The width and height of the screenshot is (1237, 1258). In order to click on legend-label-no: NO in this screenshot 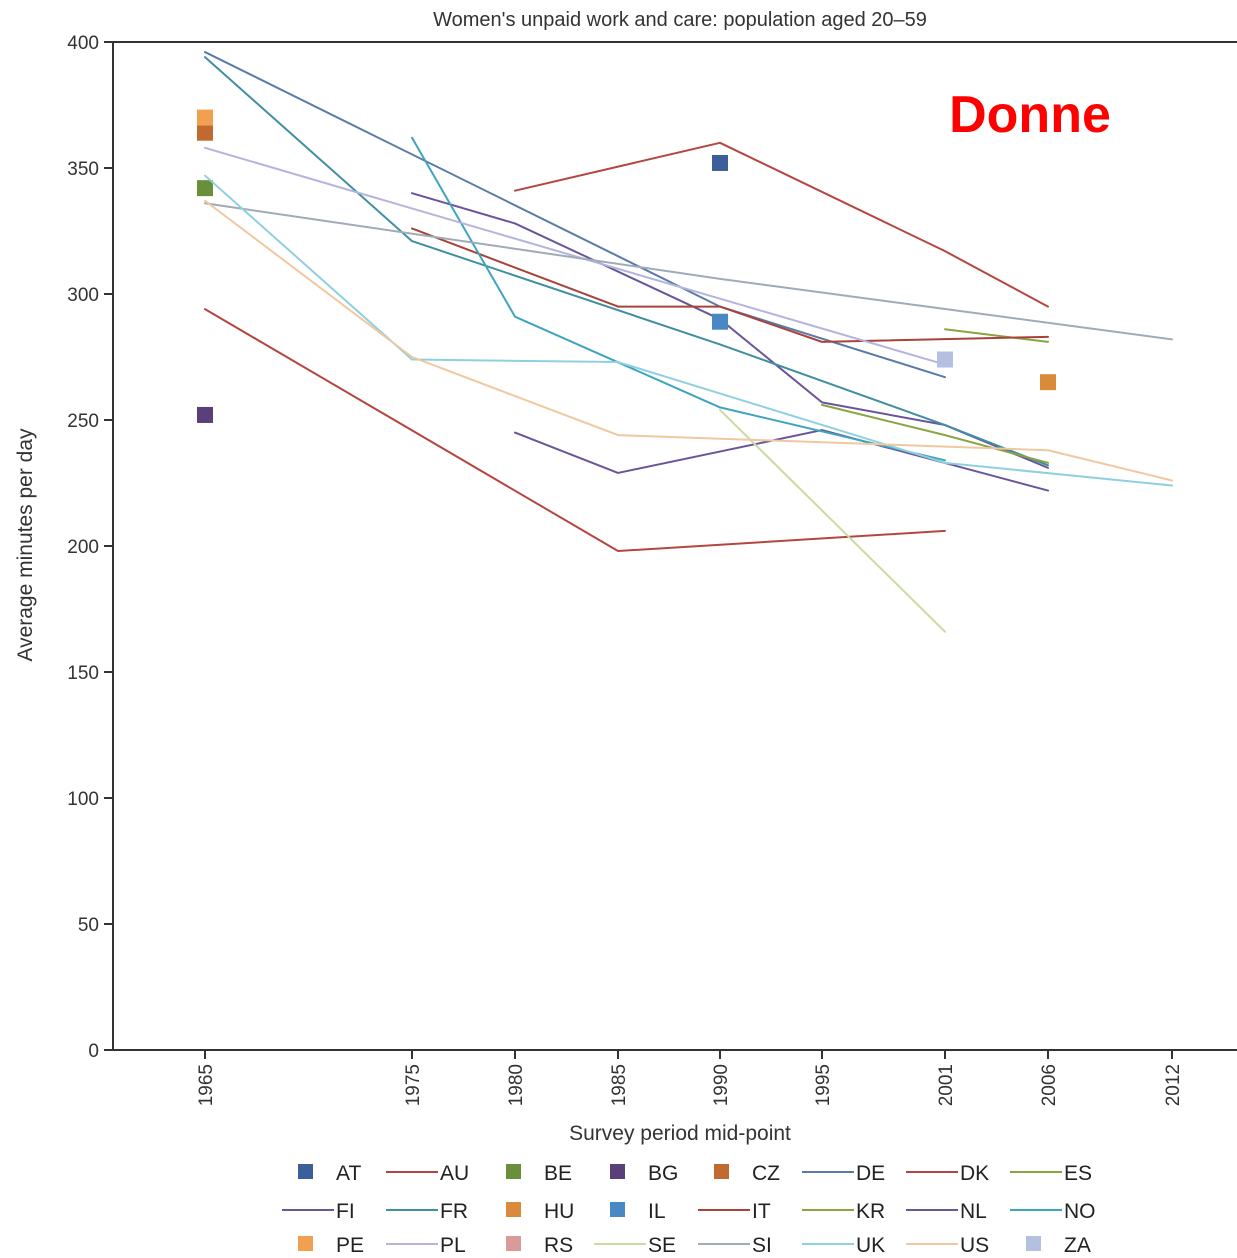, I will do `click(1080, 1211)`.